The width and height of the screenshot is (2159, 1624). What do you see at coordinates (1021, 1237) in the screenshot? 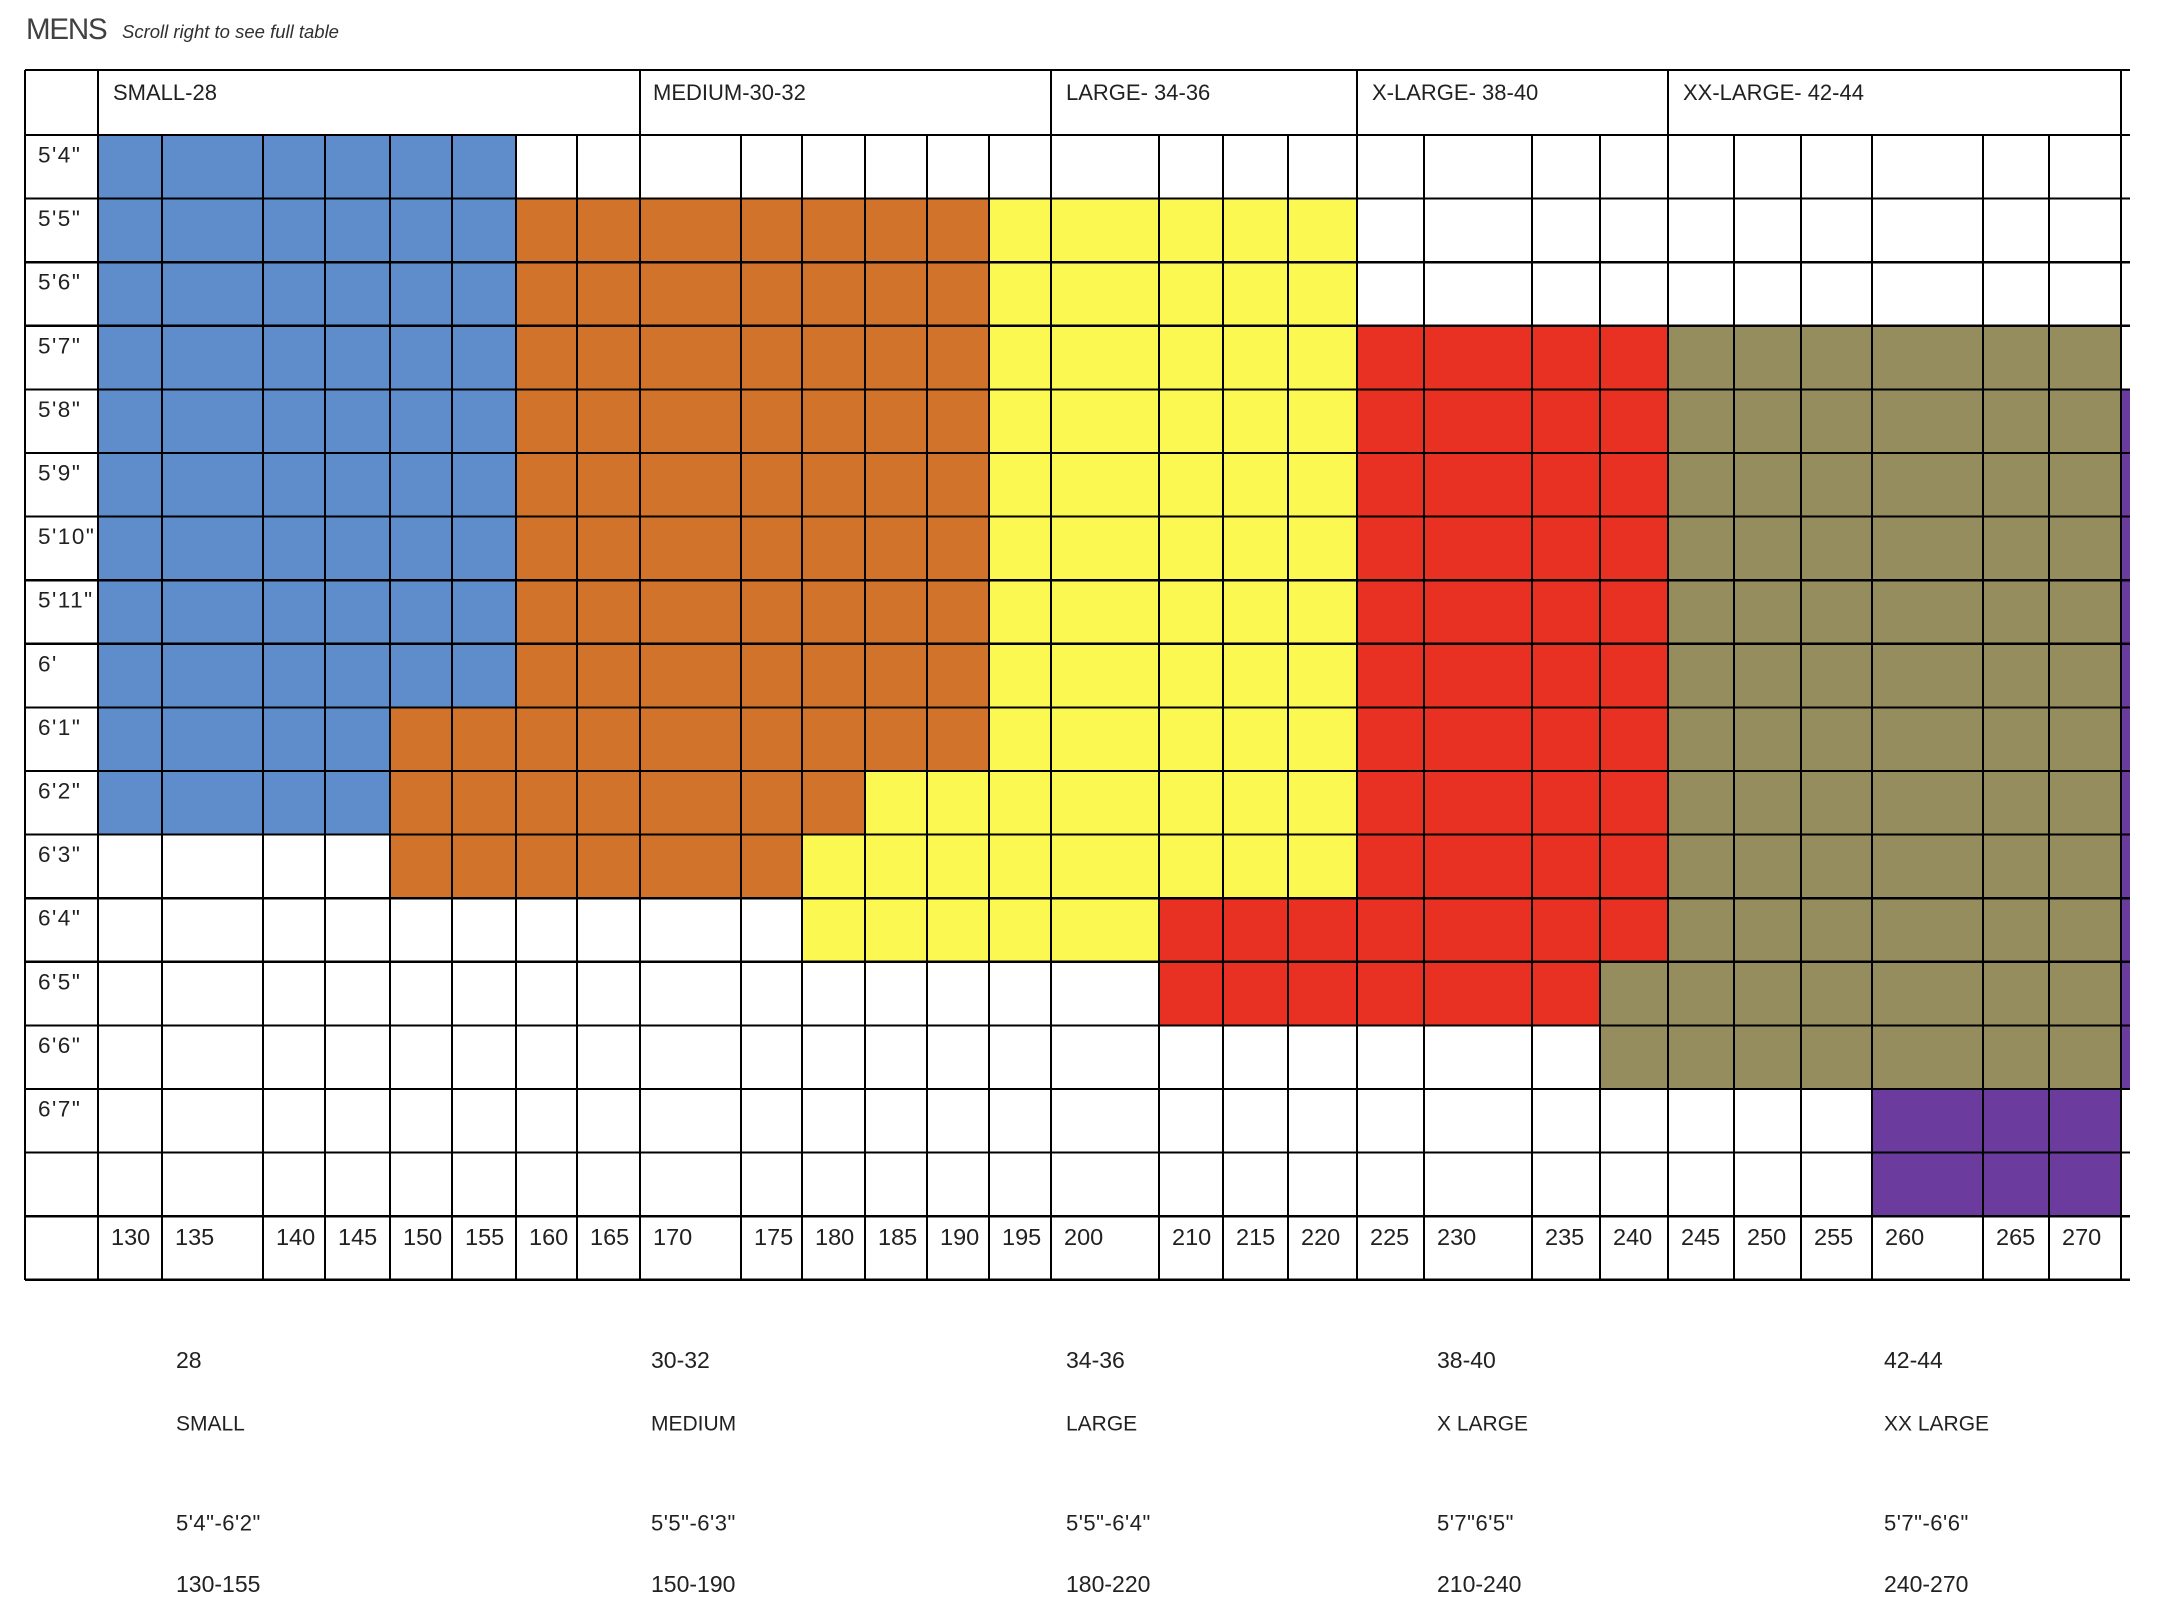
I see `svg-text: 195` at bounding box center [1021, 1237].